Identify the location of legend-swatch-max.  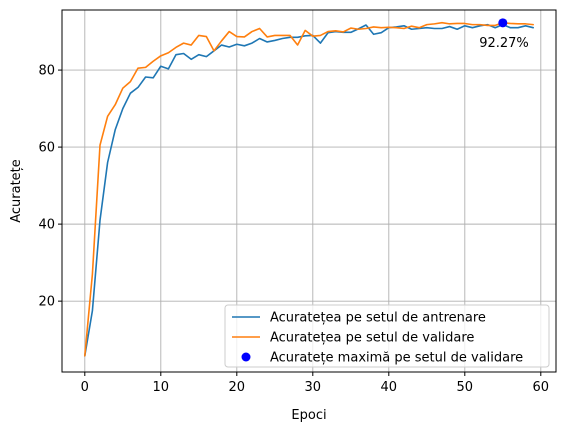
(246, 357).